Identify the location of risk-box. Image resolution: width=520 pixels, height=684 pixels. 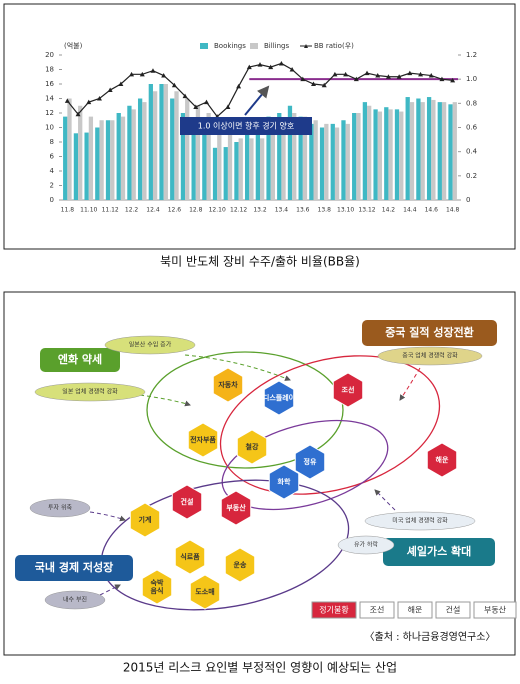
(439, 552).